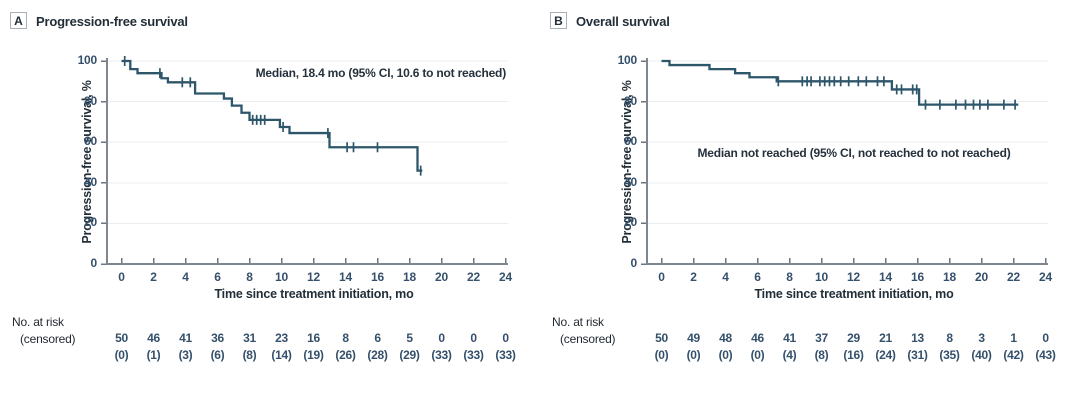 This screenshot has width=1080, height=400. What do you see at coordinates (409, 338) in the screenshot?
I see `at-risk-value: 5` at bounding box center [409, 338].